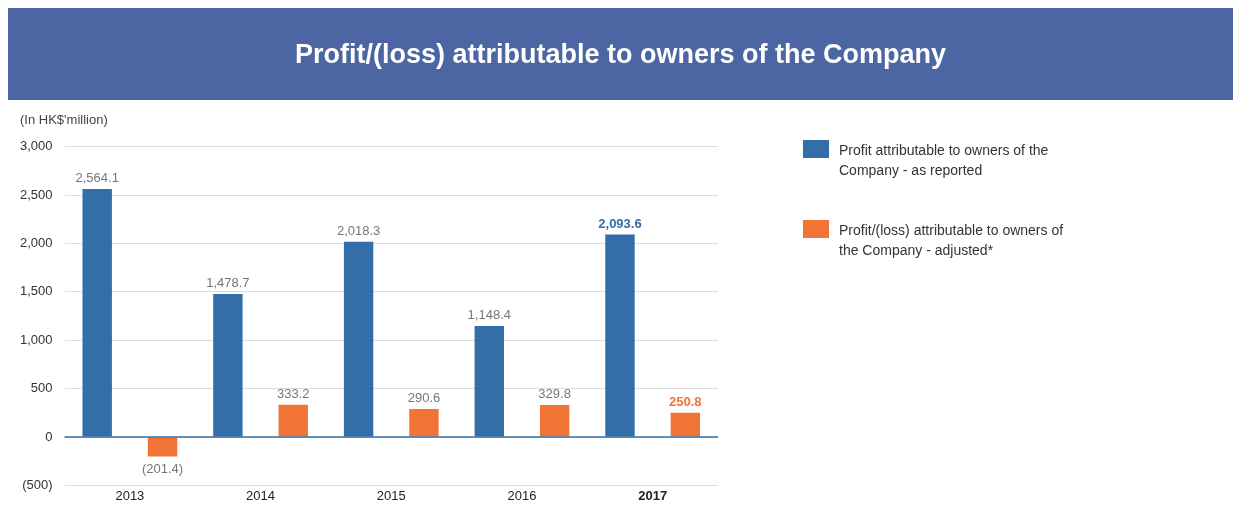 The image size is (1241, 512). I want to click on y-tick-label: 0, so click(49, 436).